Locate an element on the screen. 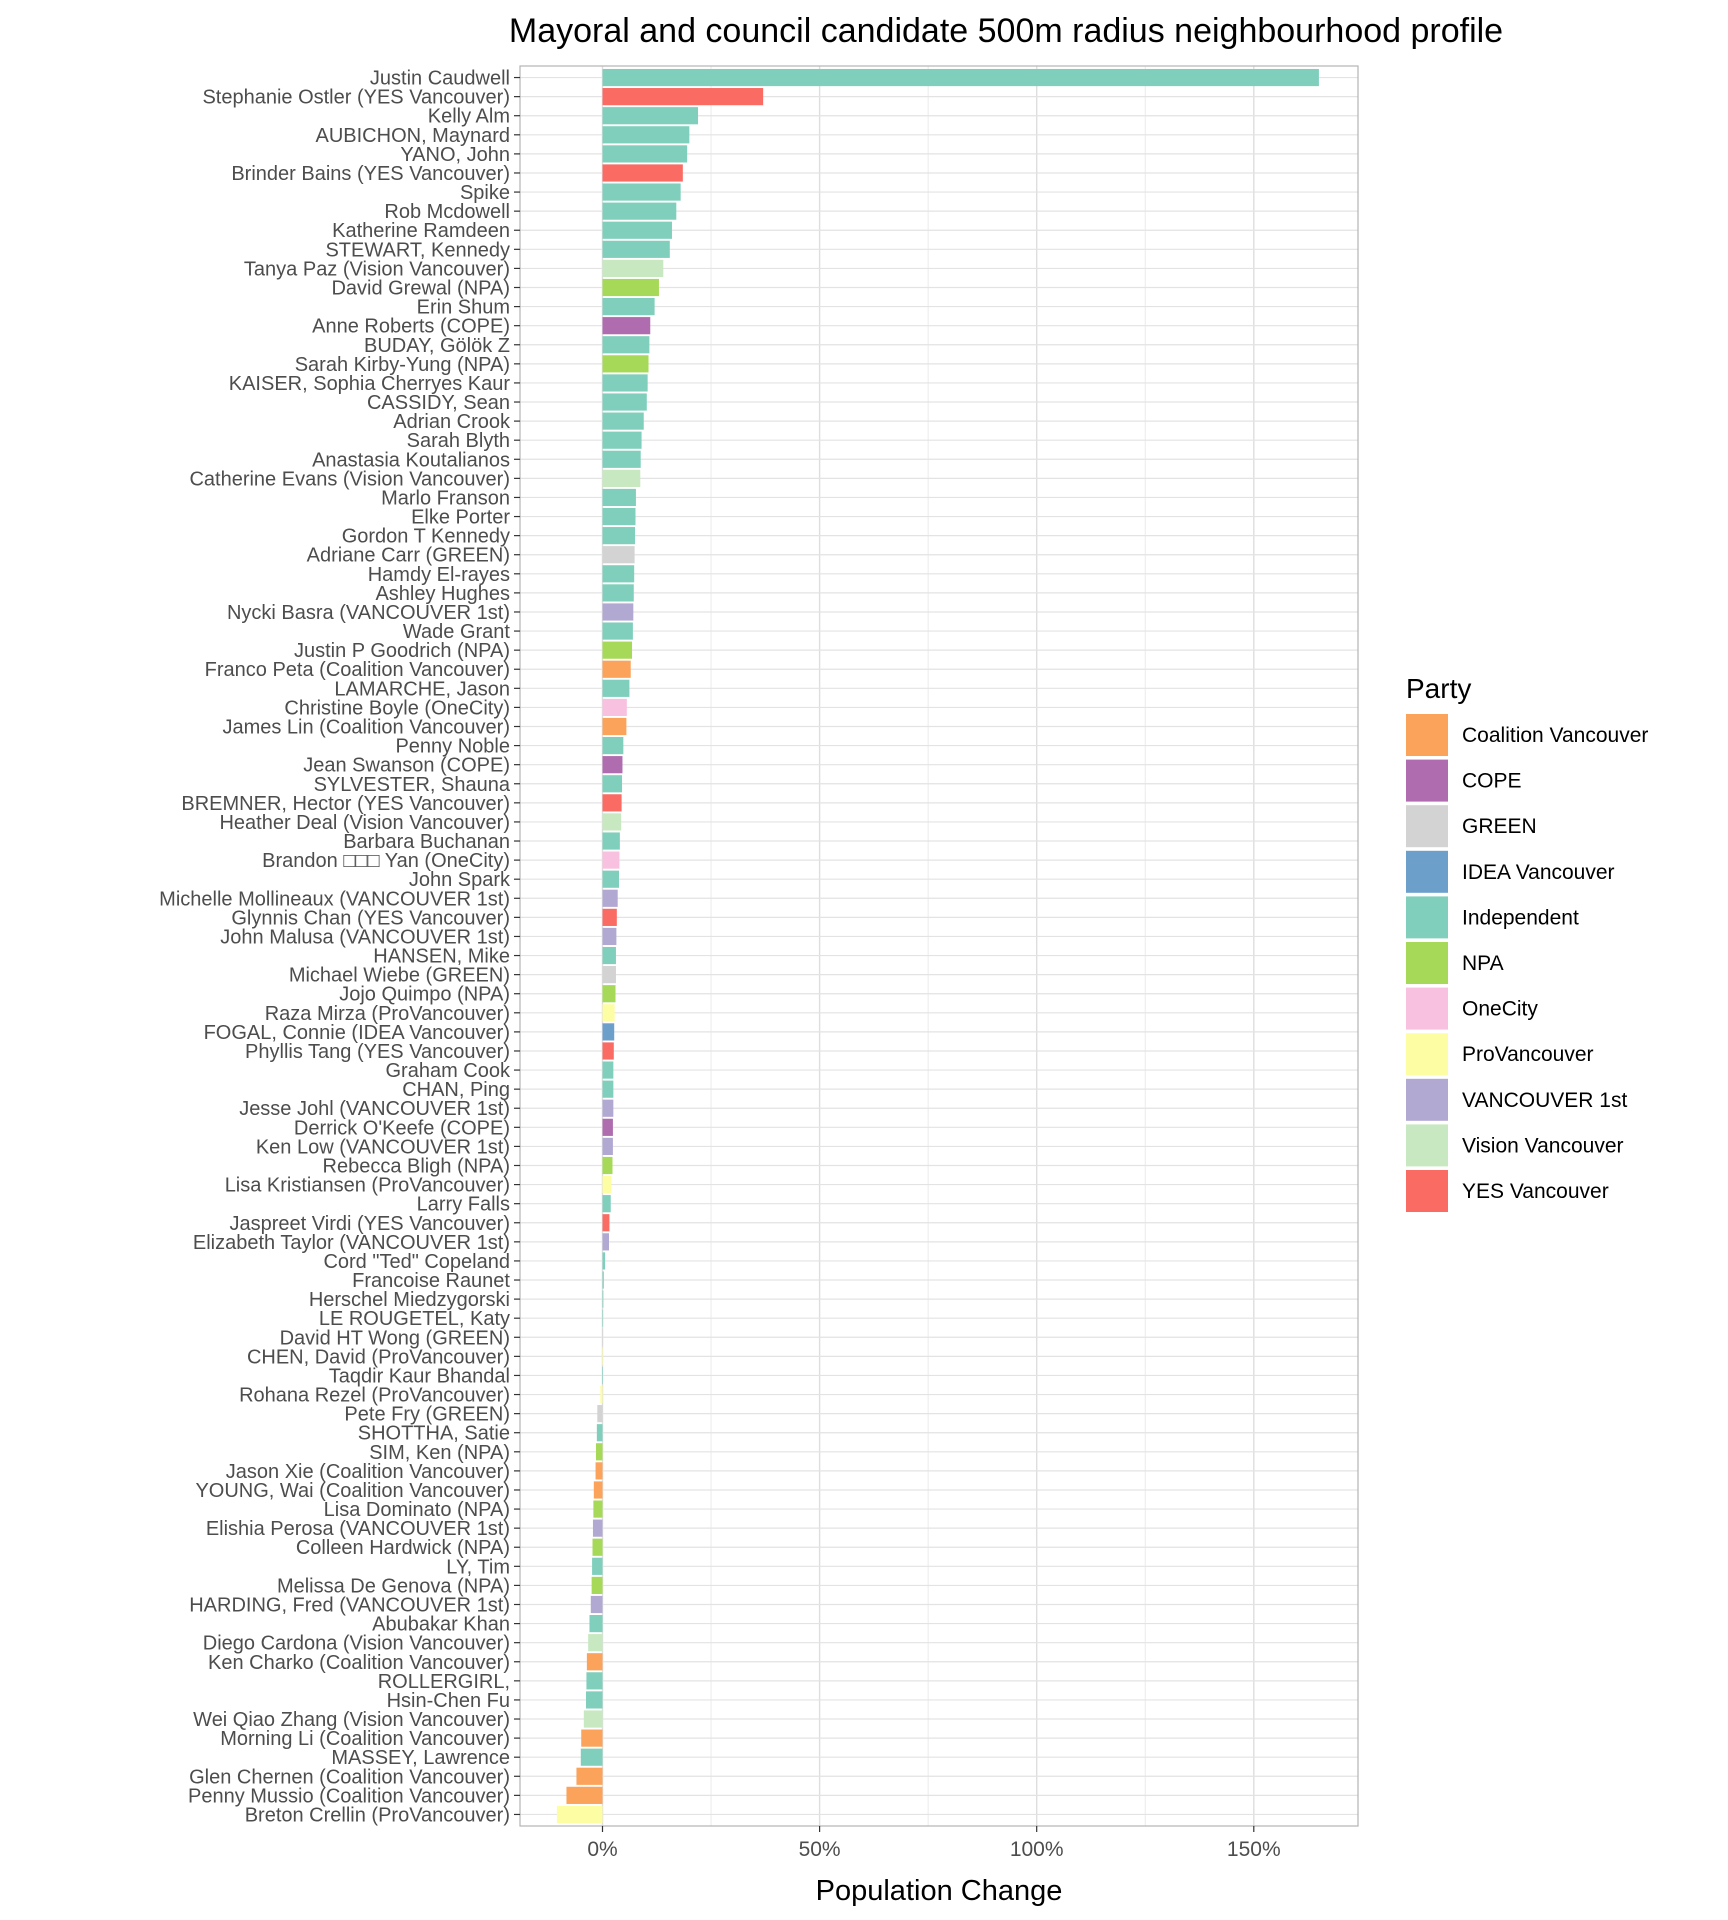  y-tick-label: Katherine Ramdeen is located at coordinates (421, 231).